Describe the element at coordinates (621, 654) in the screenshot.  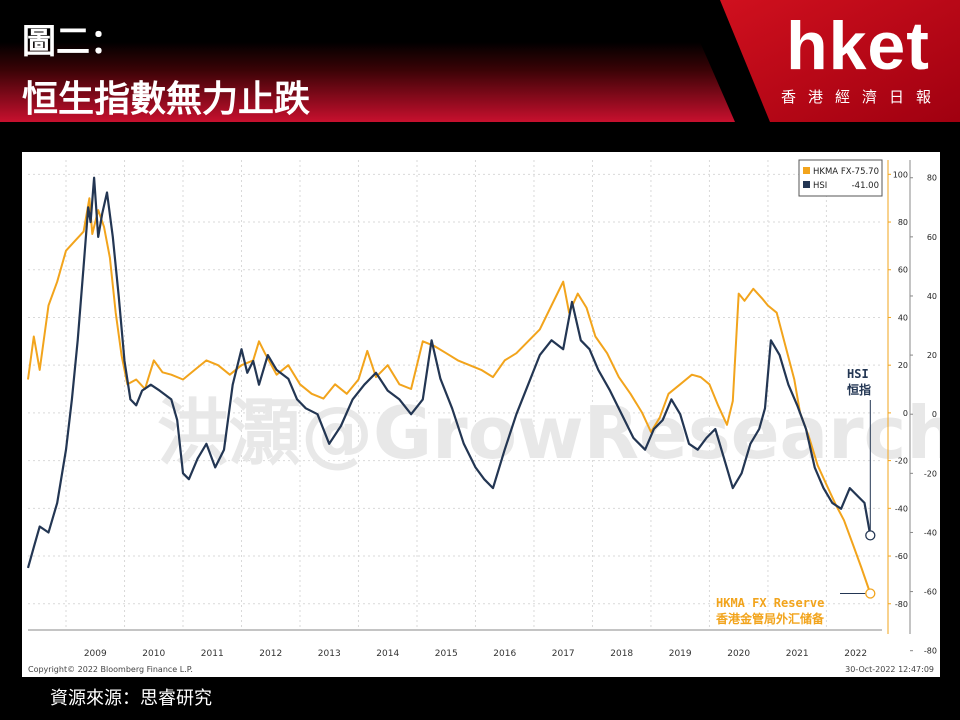
I see `x-tick-label: 2018` at that location.